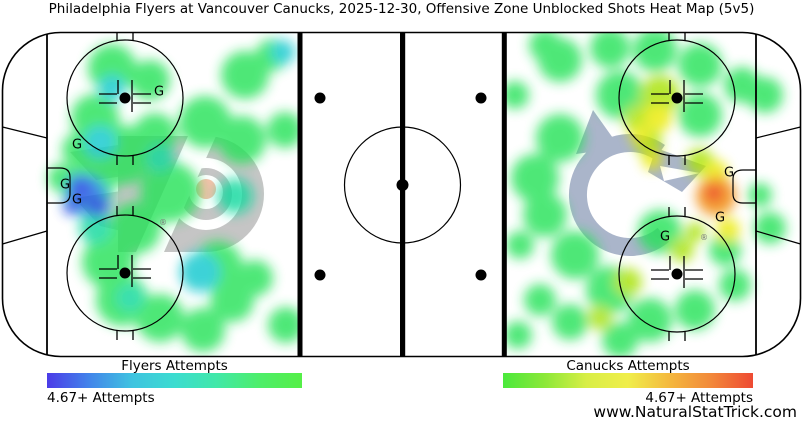  What do you see at coordinates (101, 398) in the screenshot?
I see `flyers-scale-max-label: 4.67+ Attempts` at bounding box center [101, 398].